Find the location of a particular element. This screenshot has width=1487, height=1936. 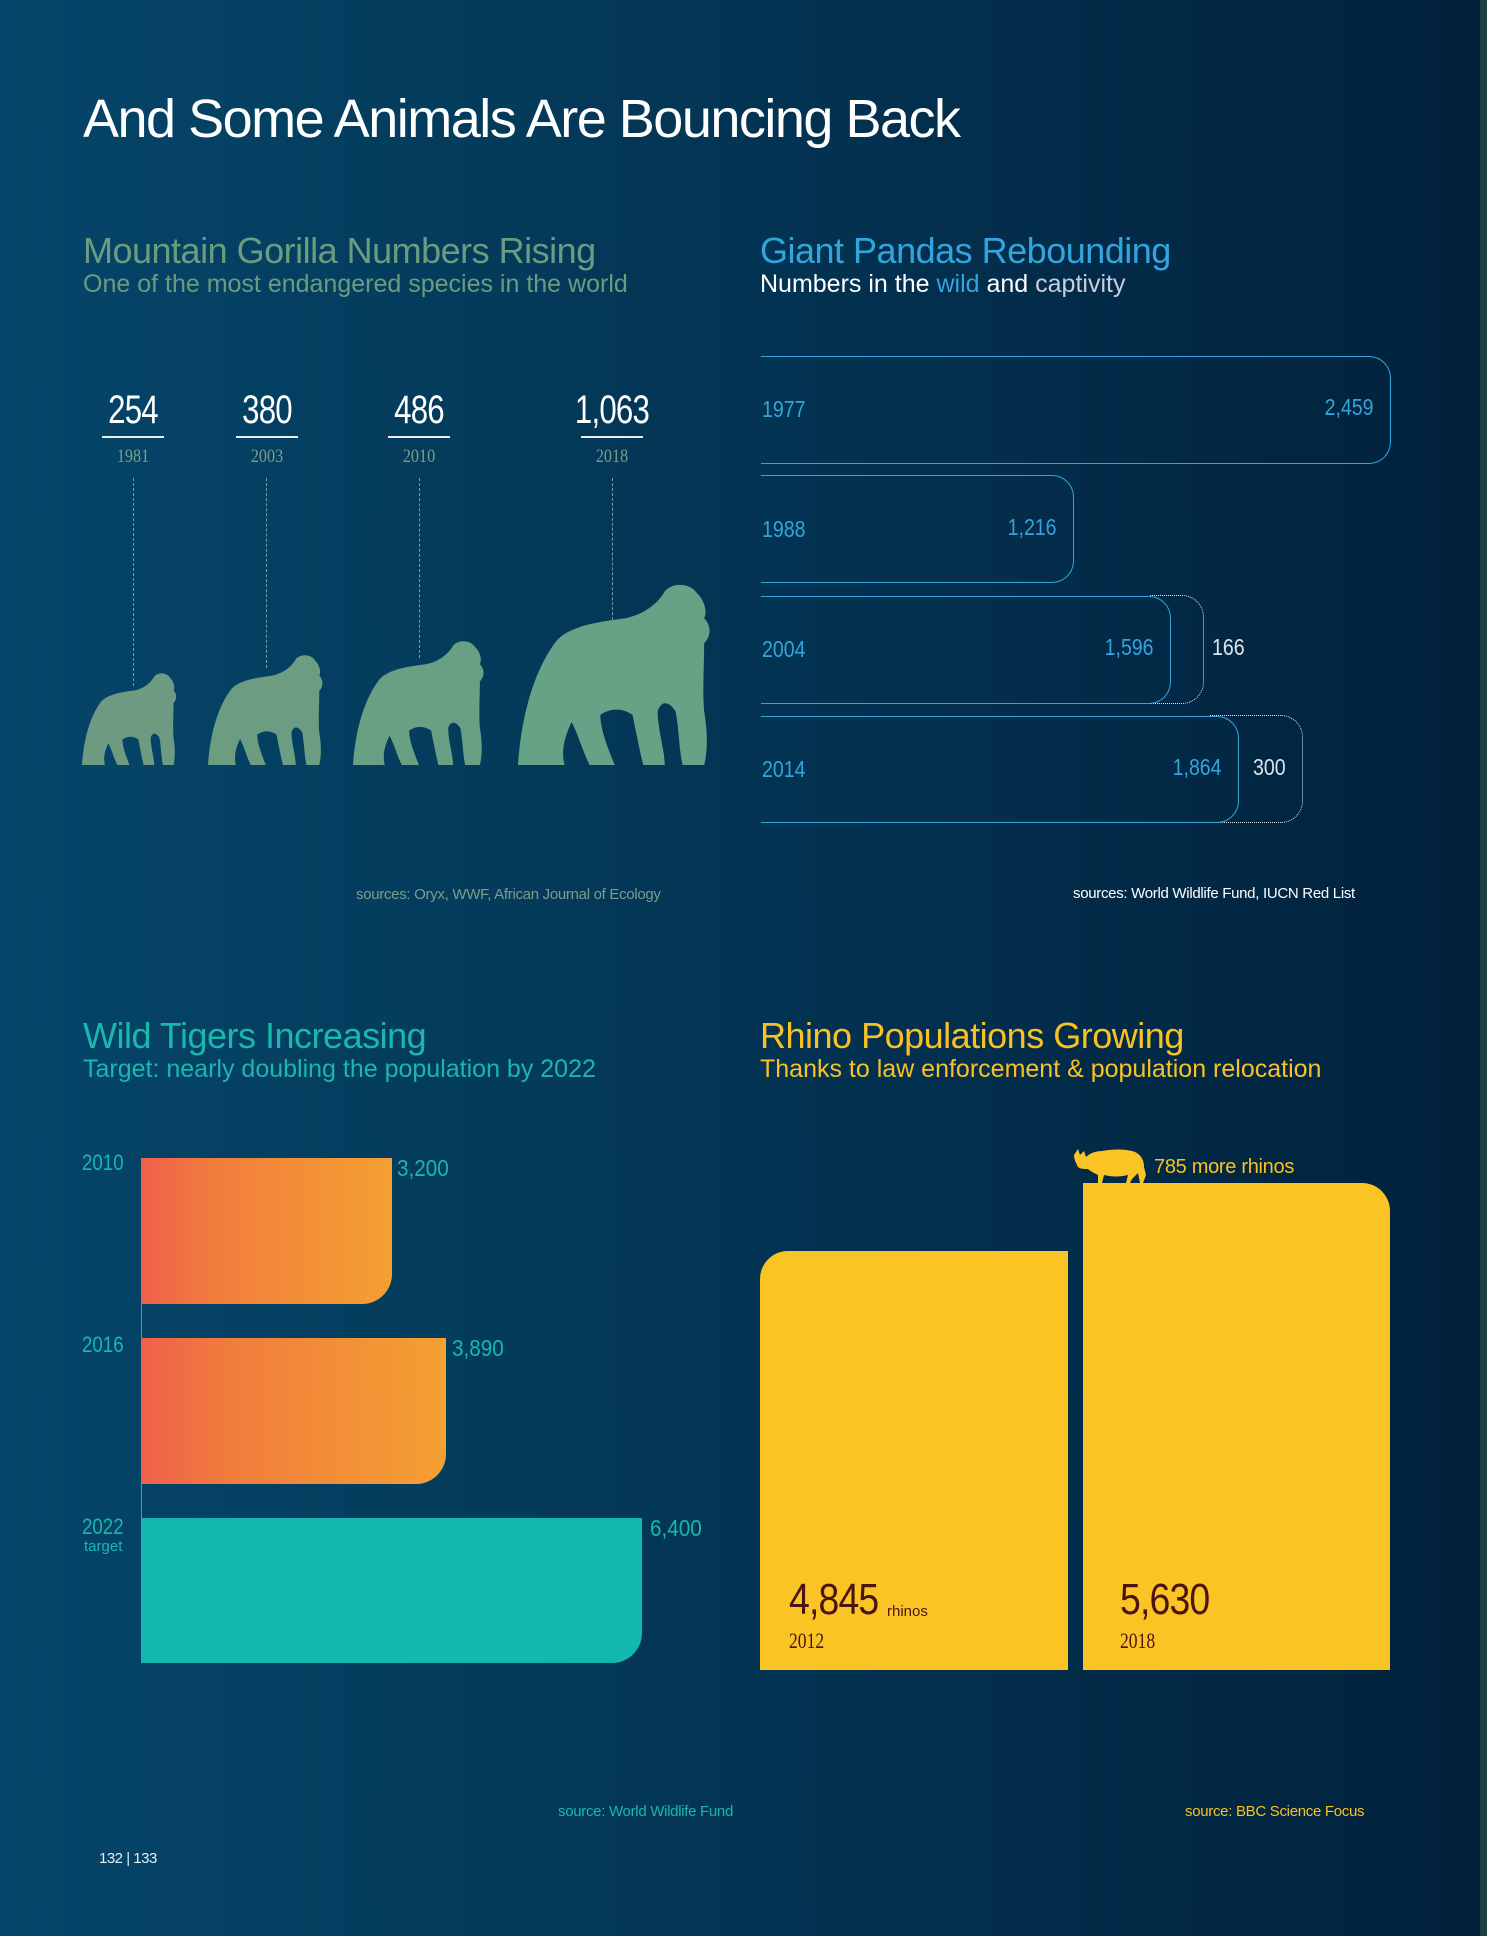

panda-year: 1977 is located at coordinates (784, 409).